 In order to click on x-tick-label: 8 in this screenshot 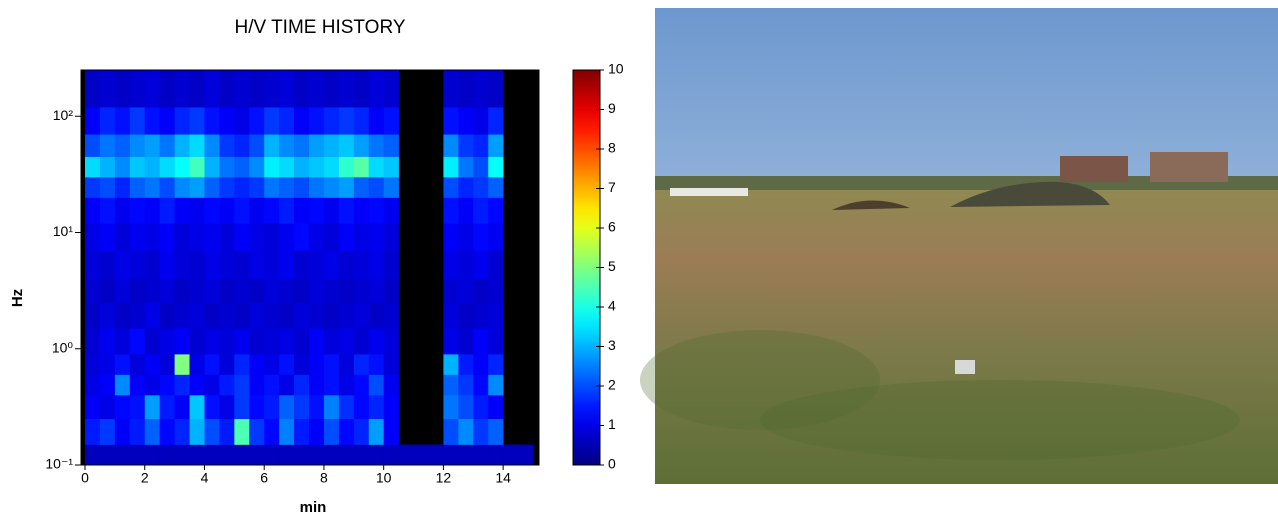, I will do `click(324, 478)`.